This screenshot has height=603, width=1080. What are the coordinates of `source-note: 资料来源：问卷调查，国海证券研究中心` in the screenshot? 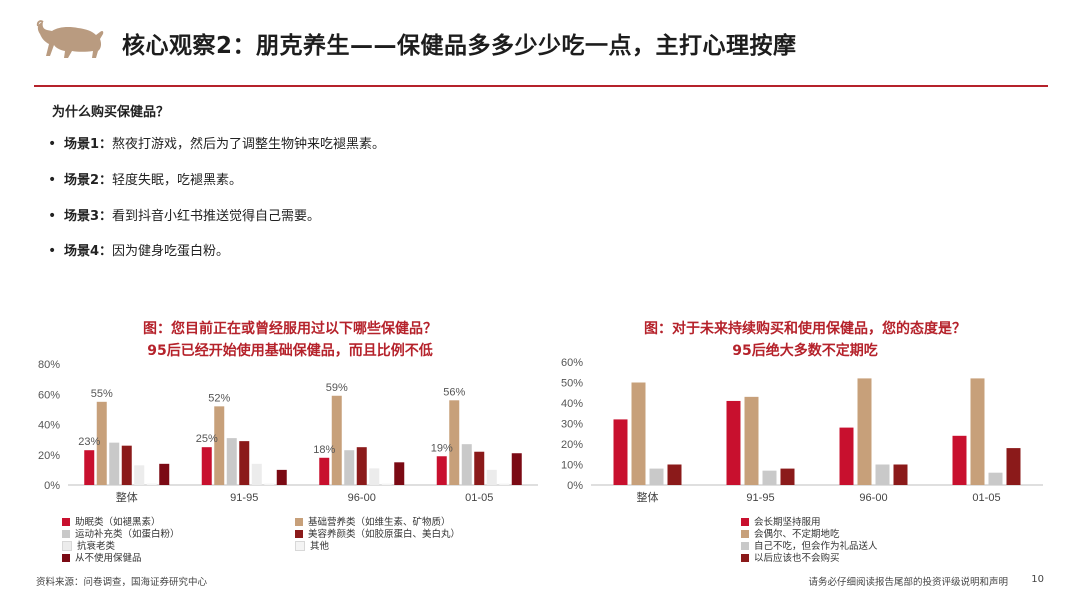 It's located at (122, 582).